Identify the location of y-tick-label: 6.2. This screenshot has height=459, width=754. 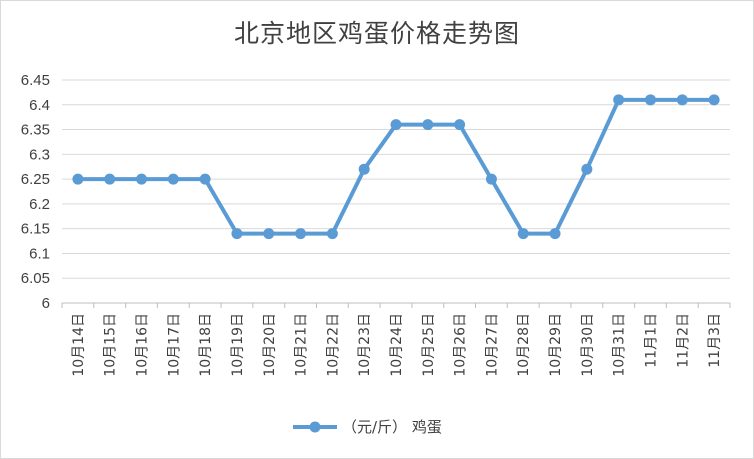
(39, 204).